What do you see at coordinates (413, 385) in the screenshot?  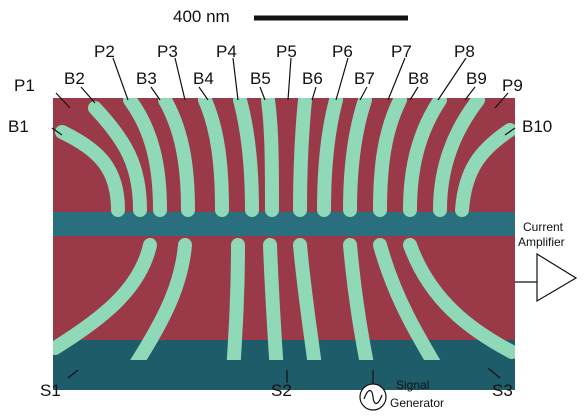 I see `signal-generator-line1: Signal` at bounding box center [413, 385].